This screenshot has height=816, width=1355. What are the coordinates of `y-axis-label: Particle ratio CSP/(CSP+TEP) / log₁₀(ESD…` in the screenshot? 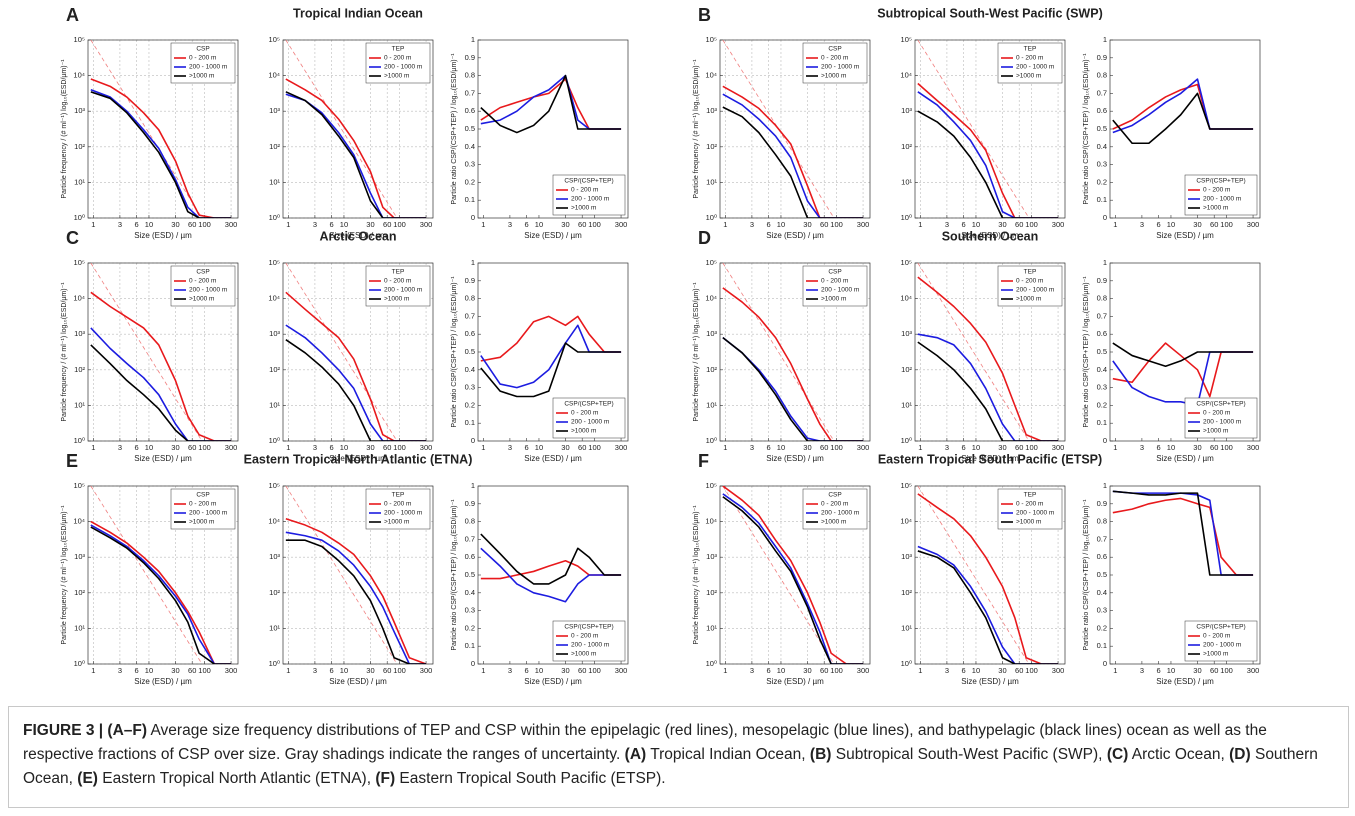 It's located at (1086, 129).